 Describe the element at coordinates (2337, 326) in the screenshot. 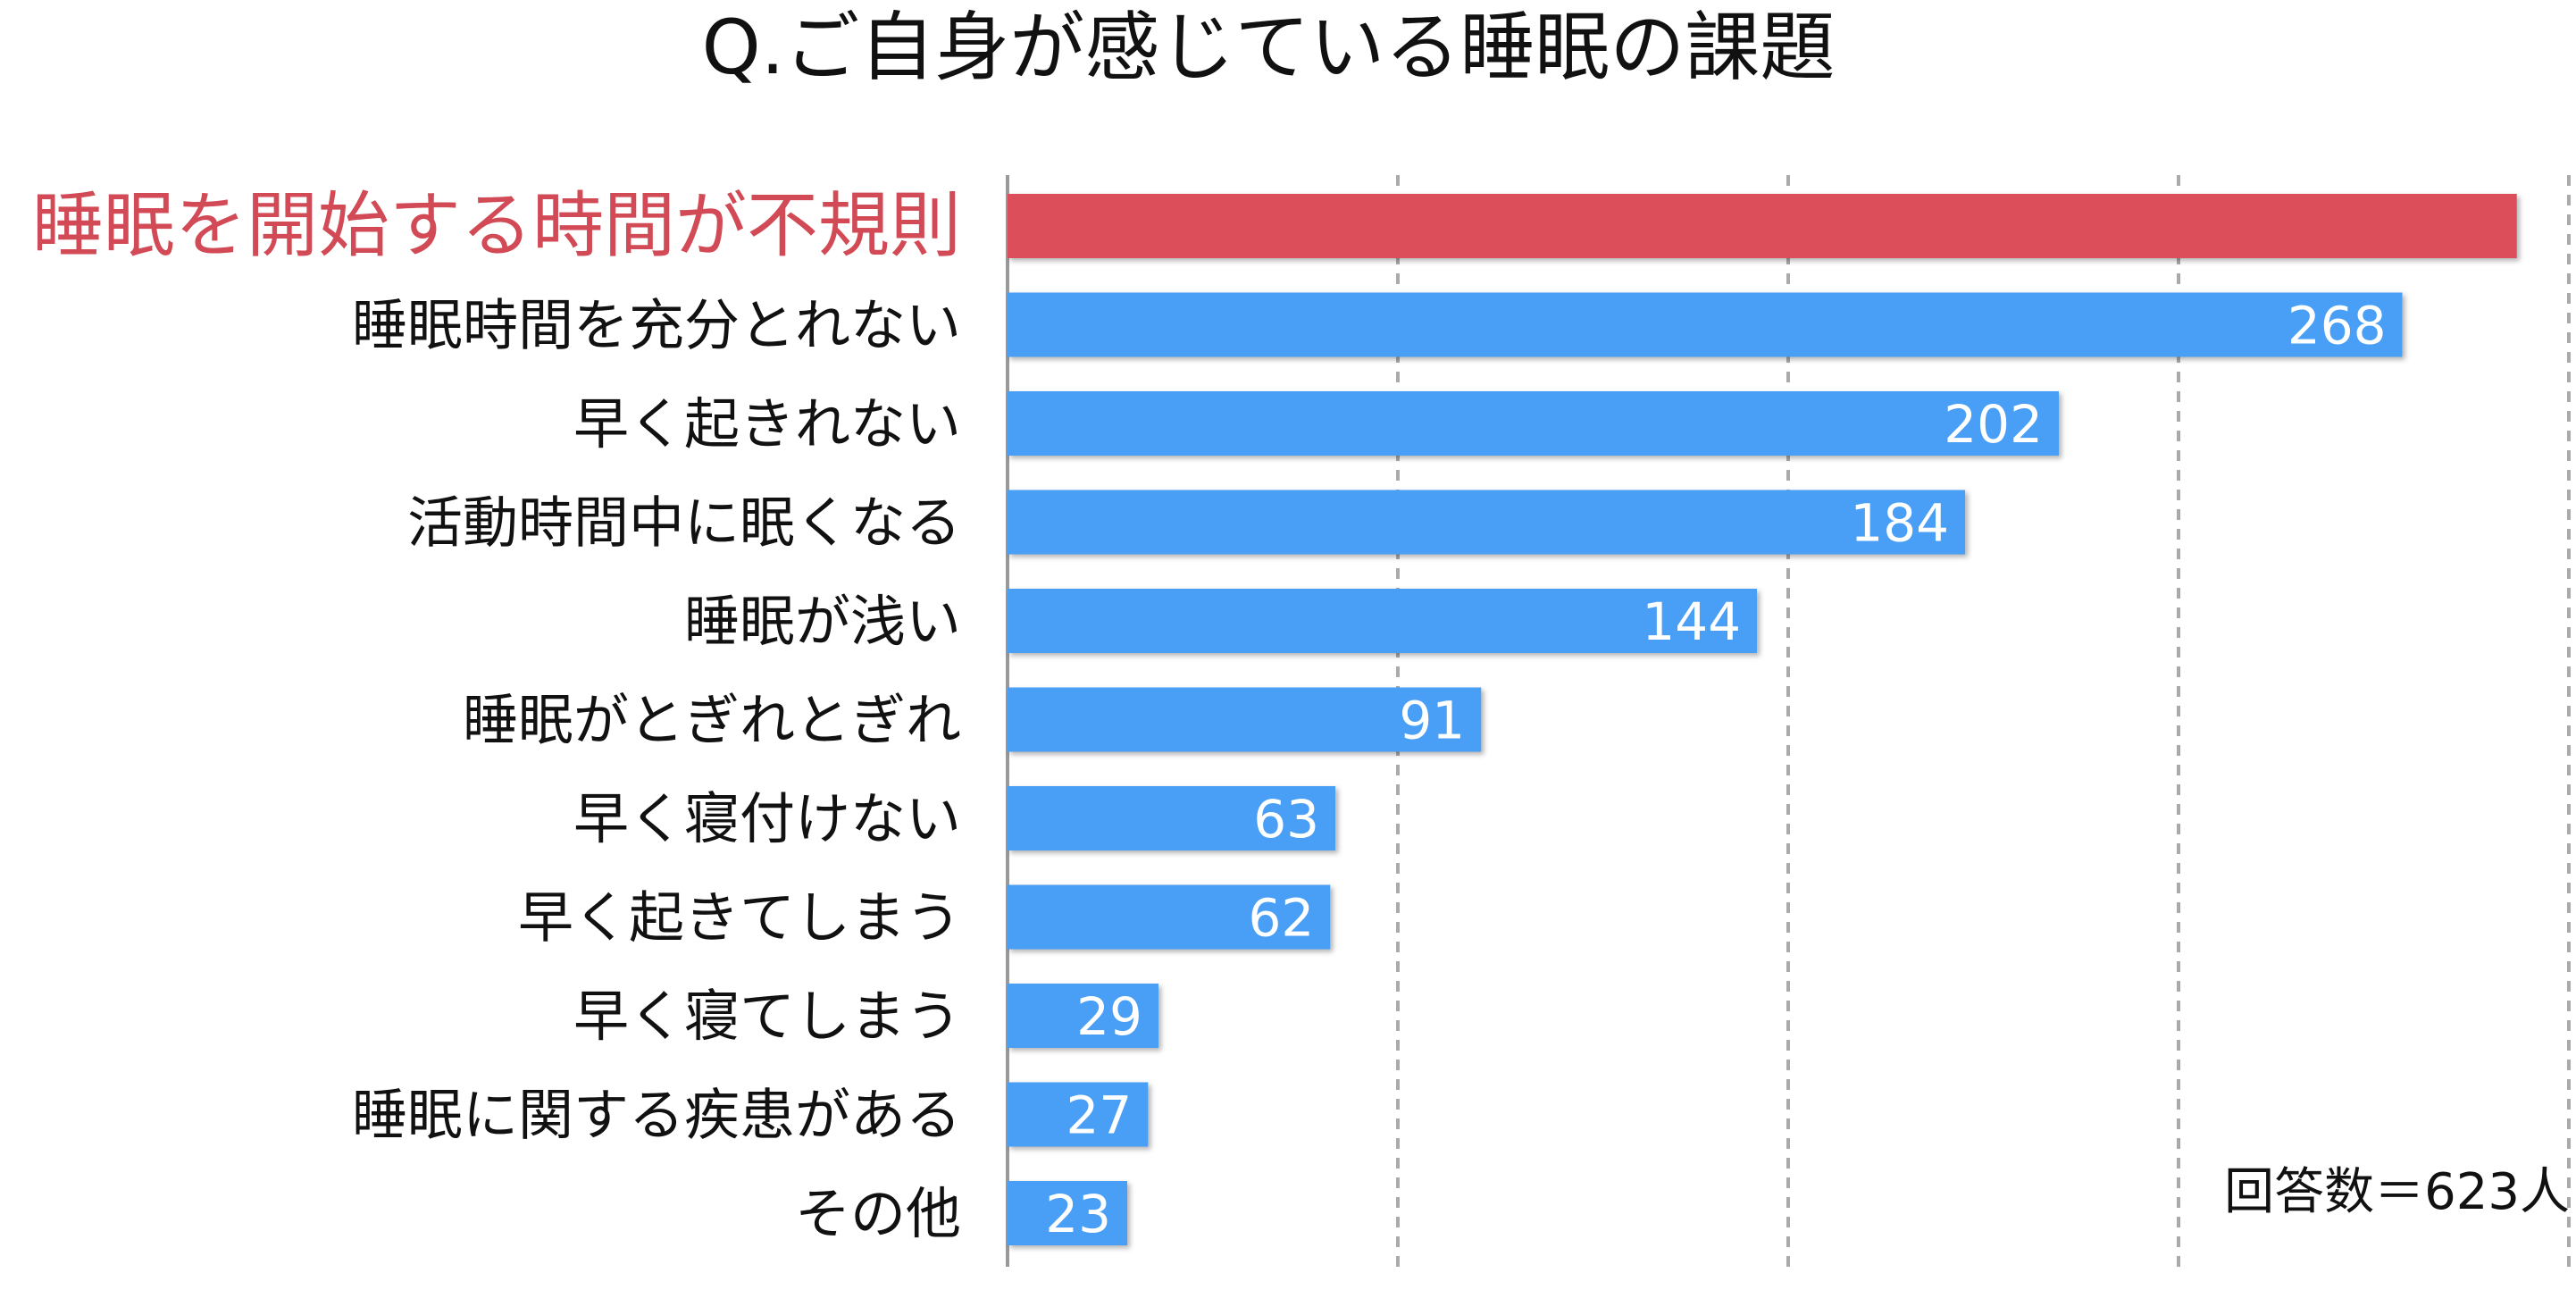

I see `value-label: 268` at that location.